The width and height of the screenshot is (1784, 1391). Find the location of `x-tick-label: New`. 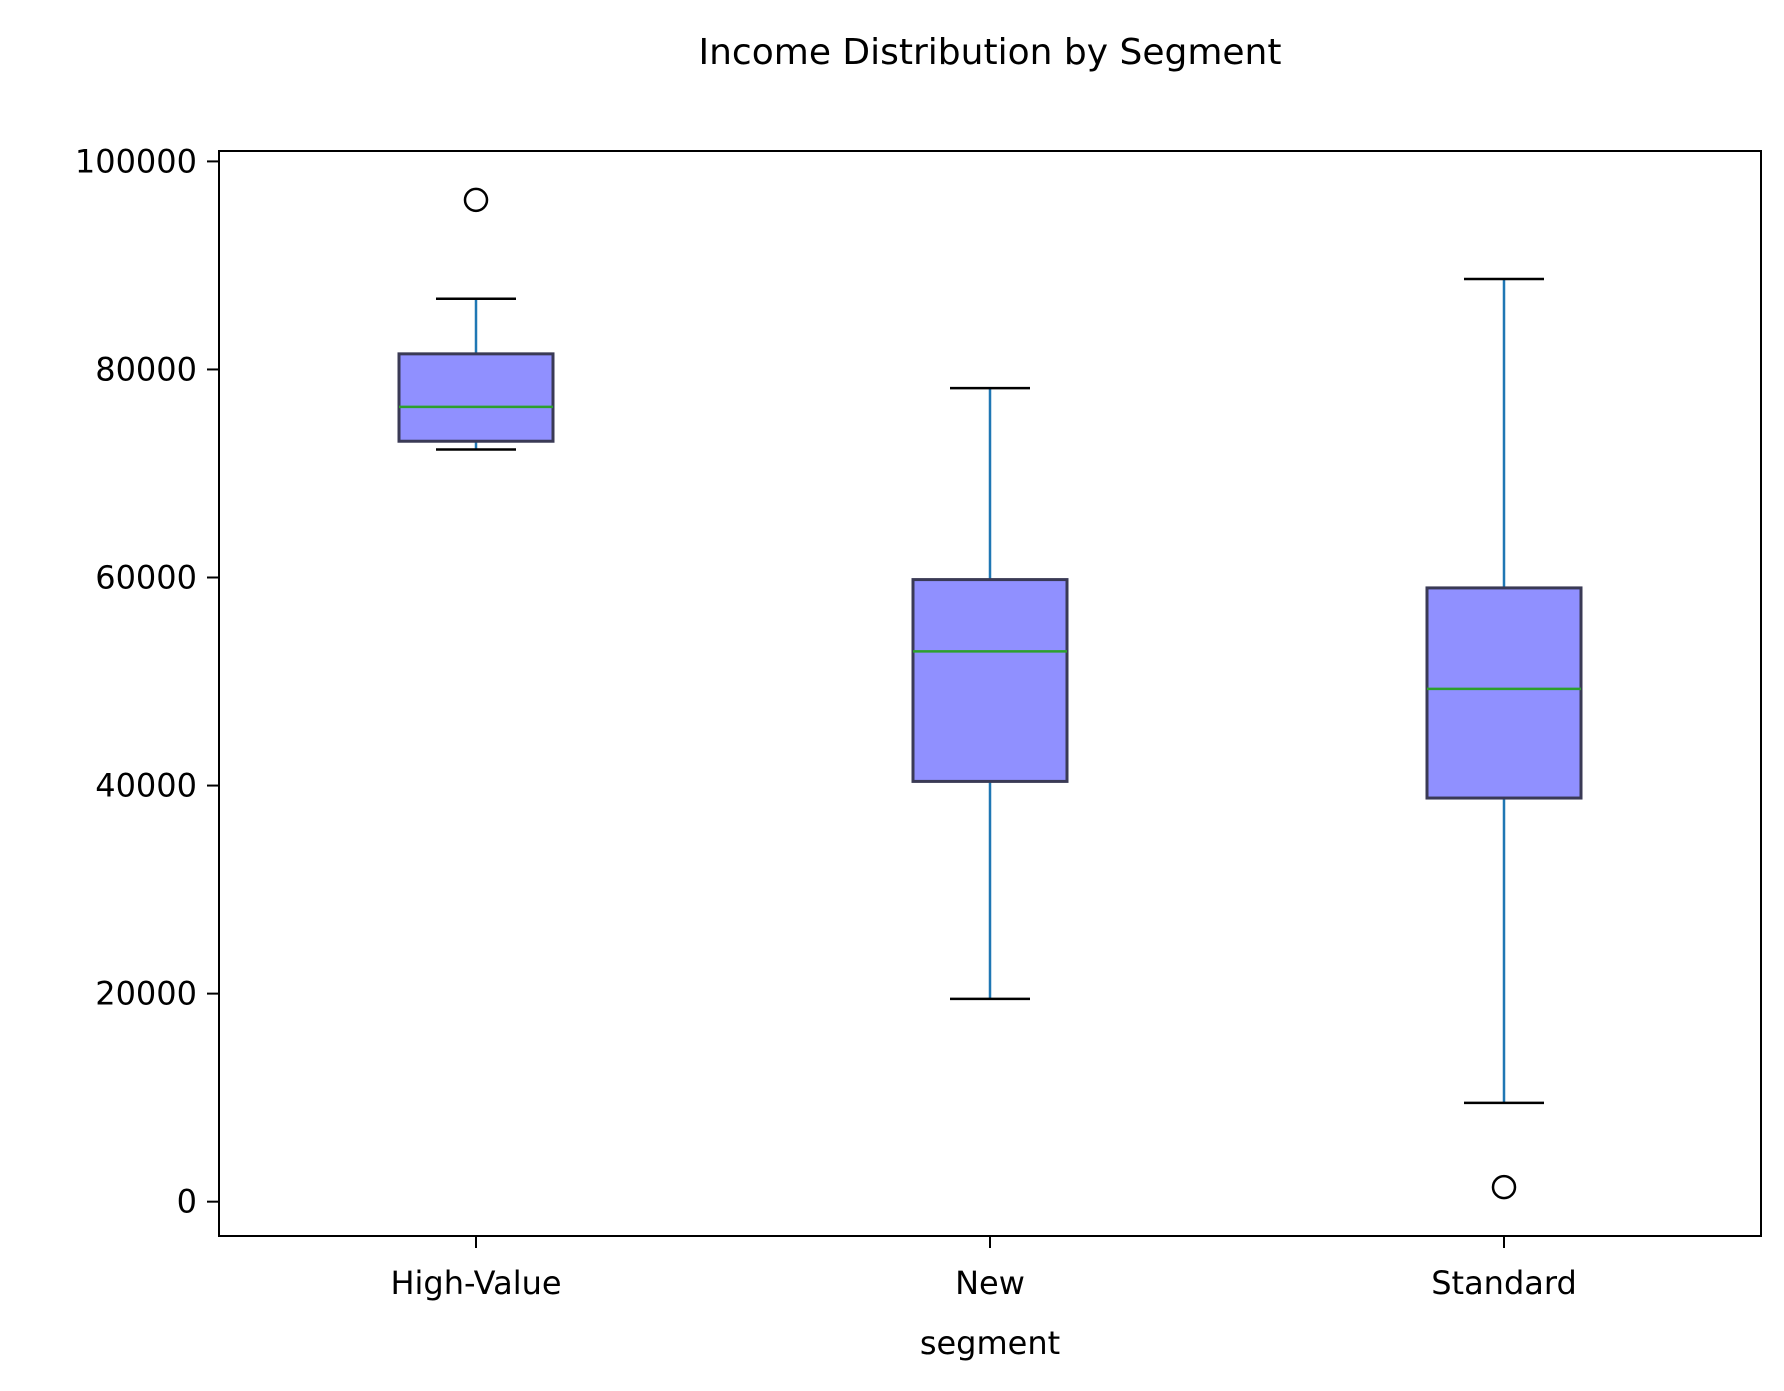

x-tick-label: New is located at coordinates (990, 1283).